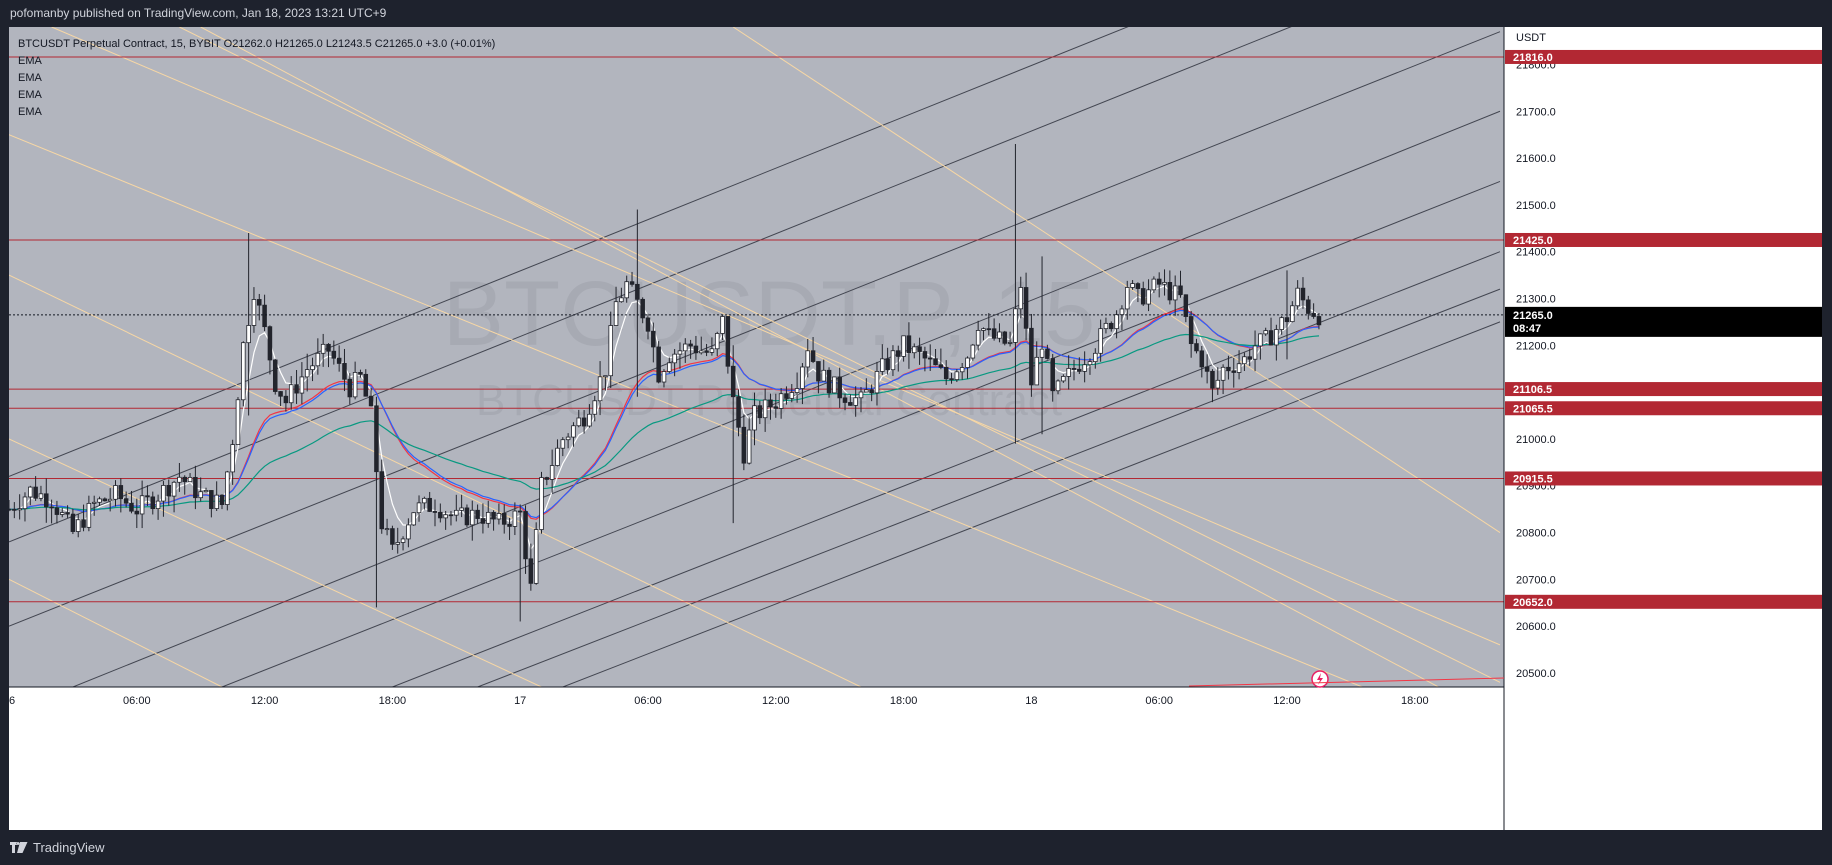 The image size is (1832, 865). I want to click on legend-open: O21262.0, so click(247, 44).